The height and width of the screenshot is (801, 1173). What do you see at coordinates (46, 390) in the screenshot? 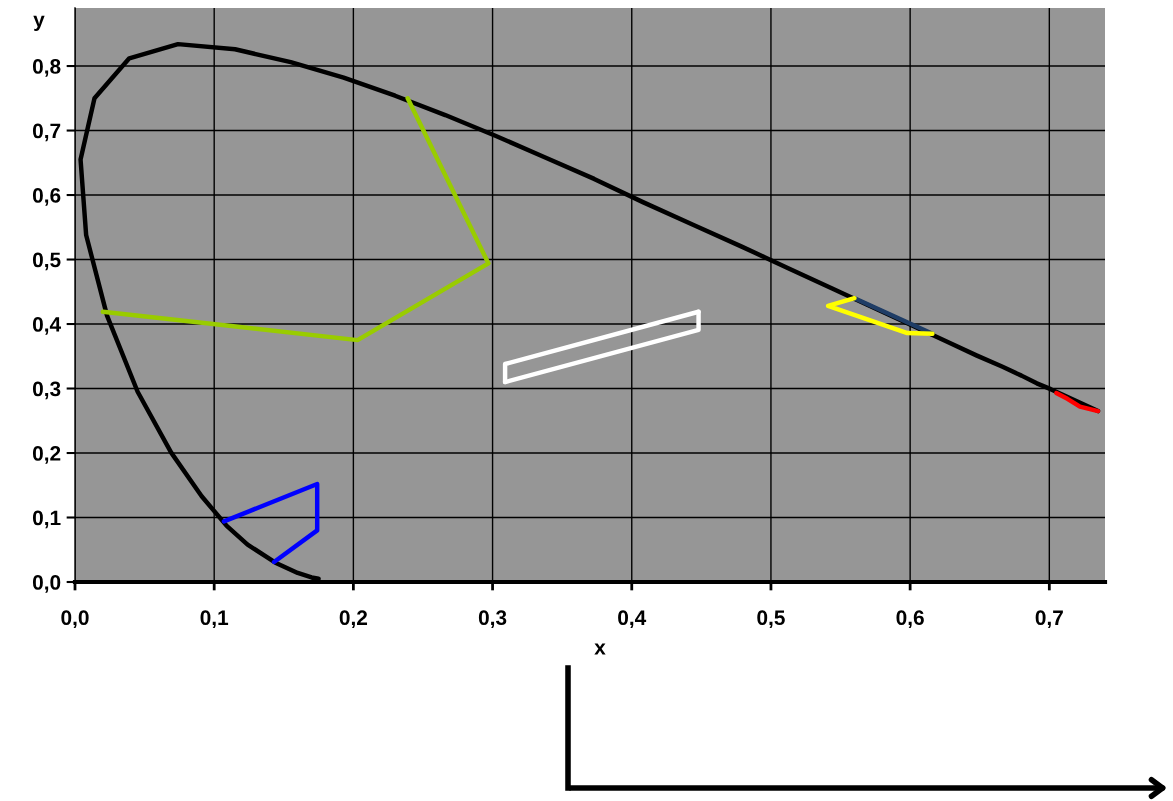
I see `y-tick-label: 0,3` at bounding box center [46, 390].